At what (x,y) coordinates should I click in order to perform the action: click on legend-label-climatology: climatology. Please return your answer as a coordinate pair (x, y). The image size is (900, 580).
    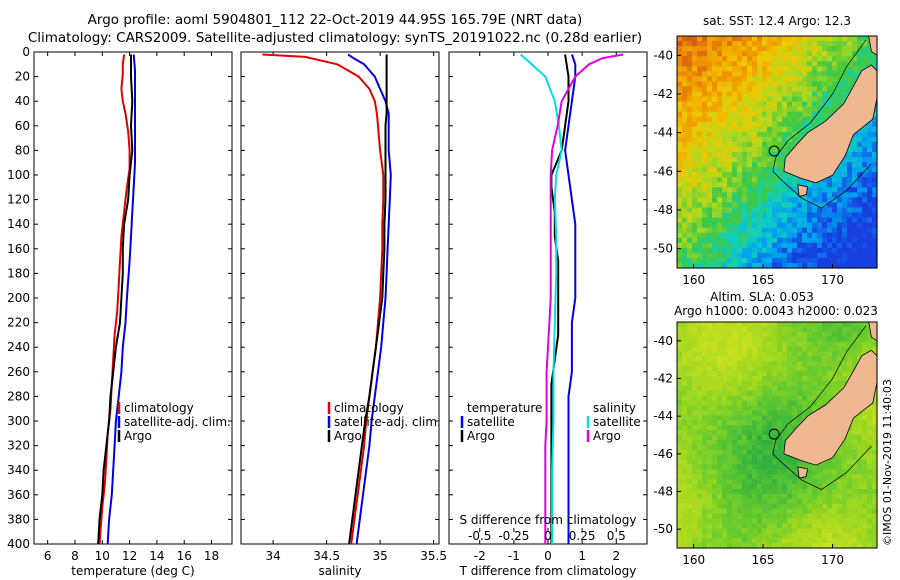
    Looking at the image, I should click on (159, 408).